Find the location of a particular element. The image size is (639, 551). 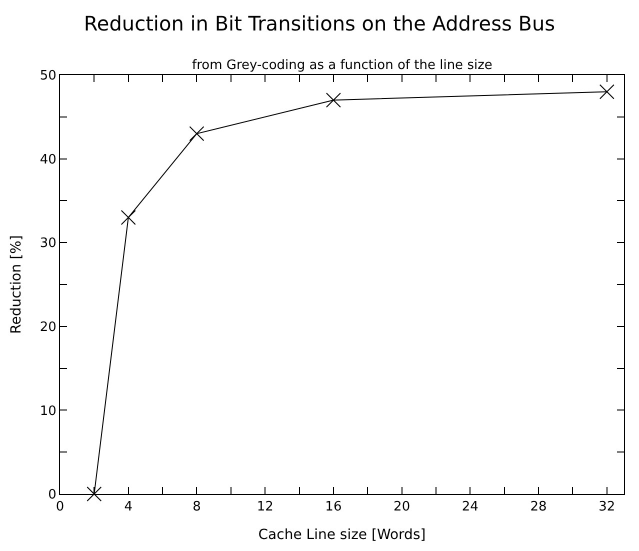

chart-title: Reduction in Bit Transitions on the Address Bus is located at coordinates (320, 24).